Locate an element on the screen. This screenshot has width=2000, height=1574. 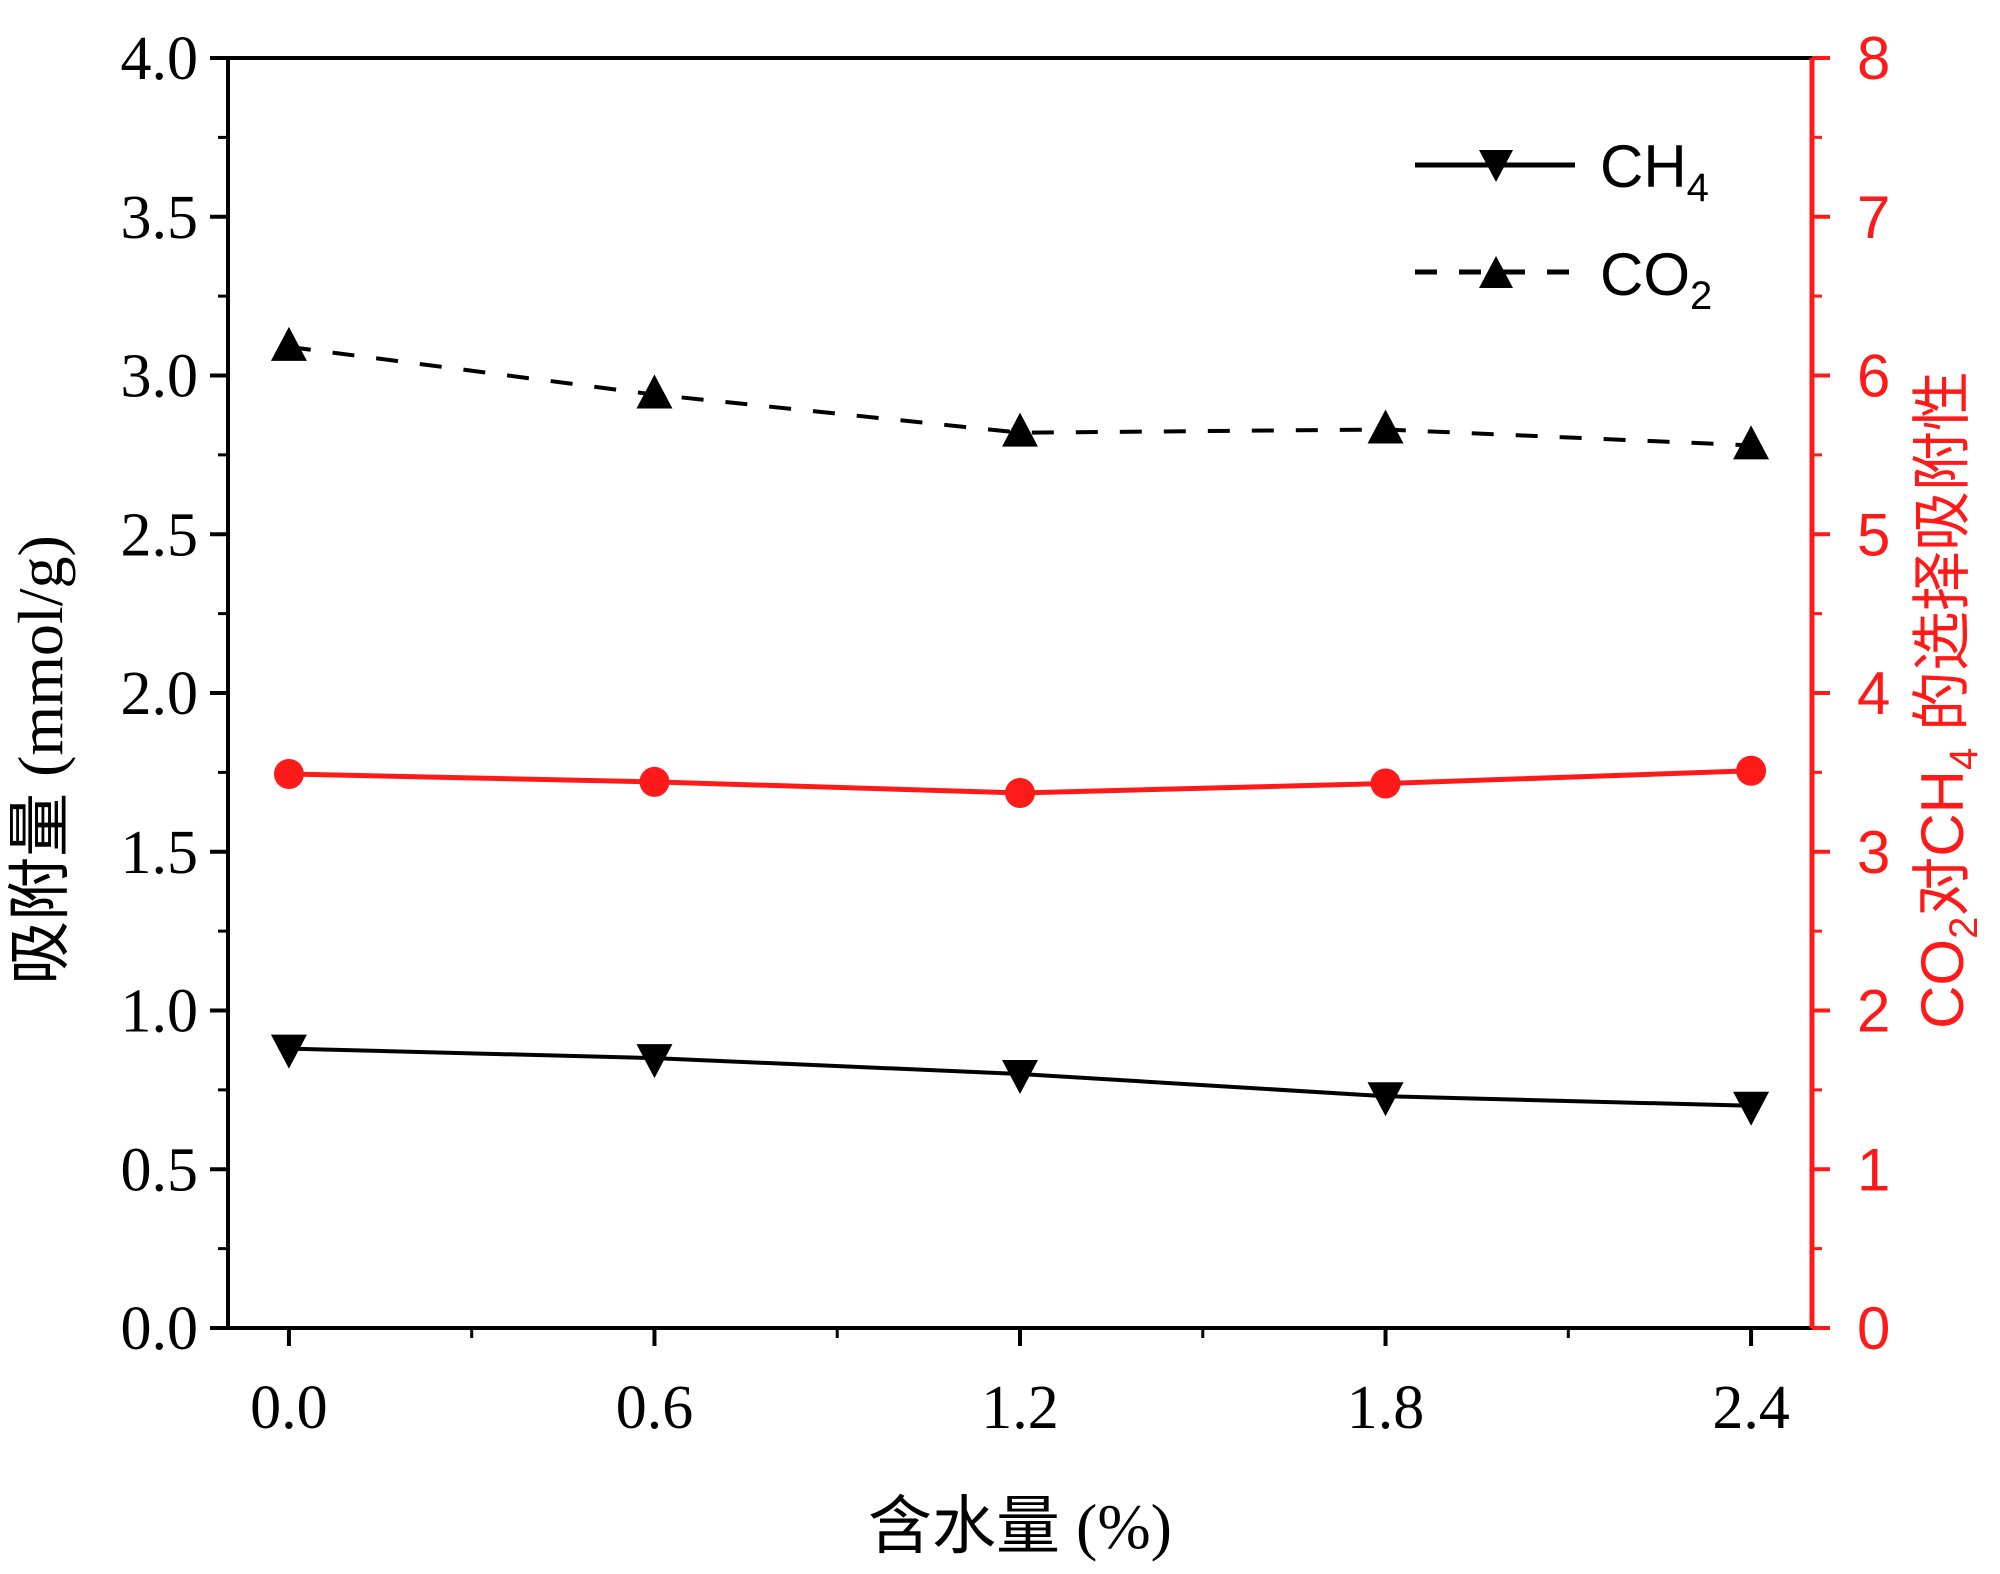
y2-tick-label: 3 is located at coordinates (1873, 852).